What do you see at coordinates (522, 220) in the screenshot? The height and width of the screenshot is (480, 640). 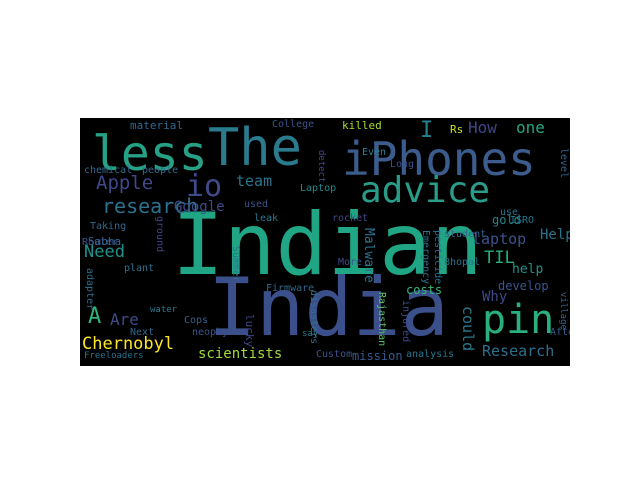 I see `word: ISRO` at bounding box center [522, 220].